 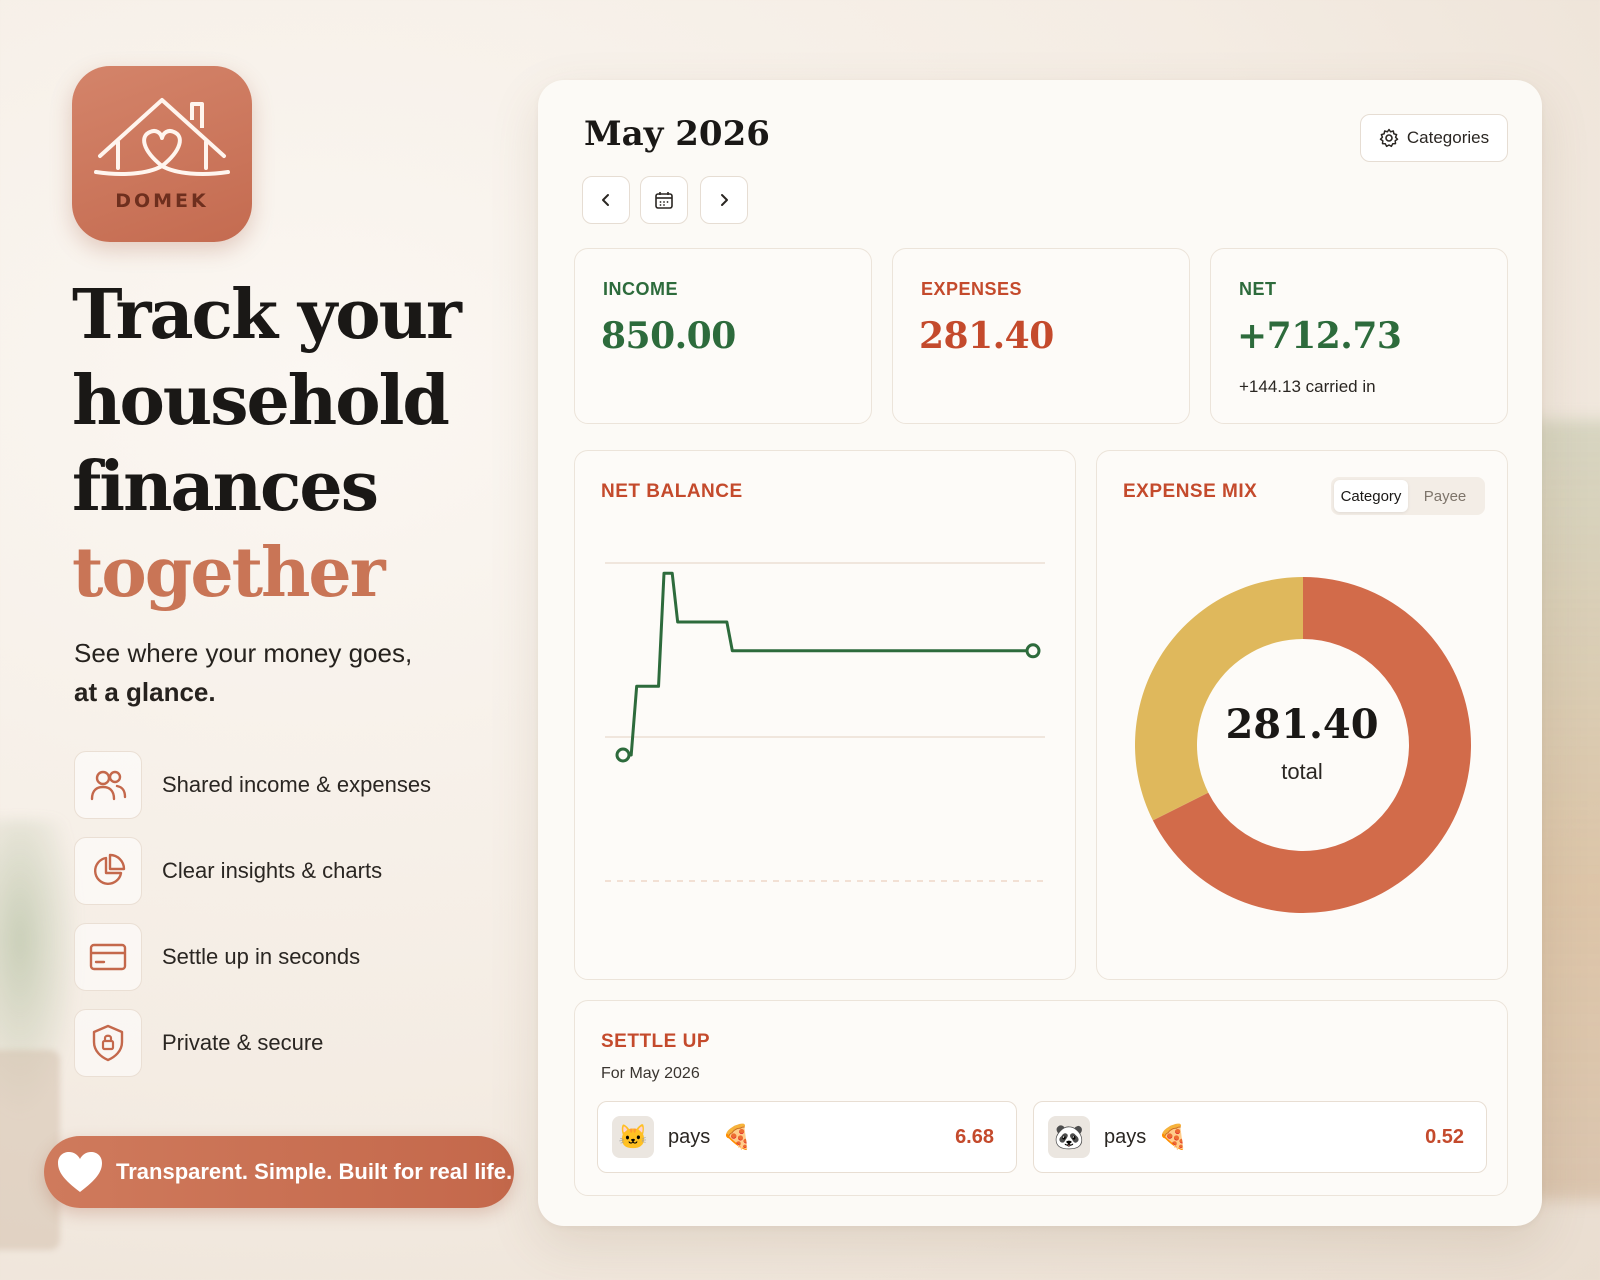 What do you see at coordinates (1445, 496) in the screenshot?
I see `tab-payee: Payee` at bounding box center [1445, 496].